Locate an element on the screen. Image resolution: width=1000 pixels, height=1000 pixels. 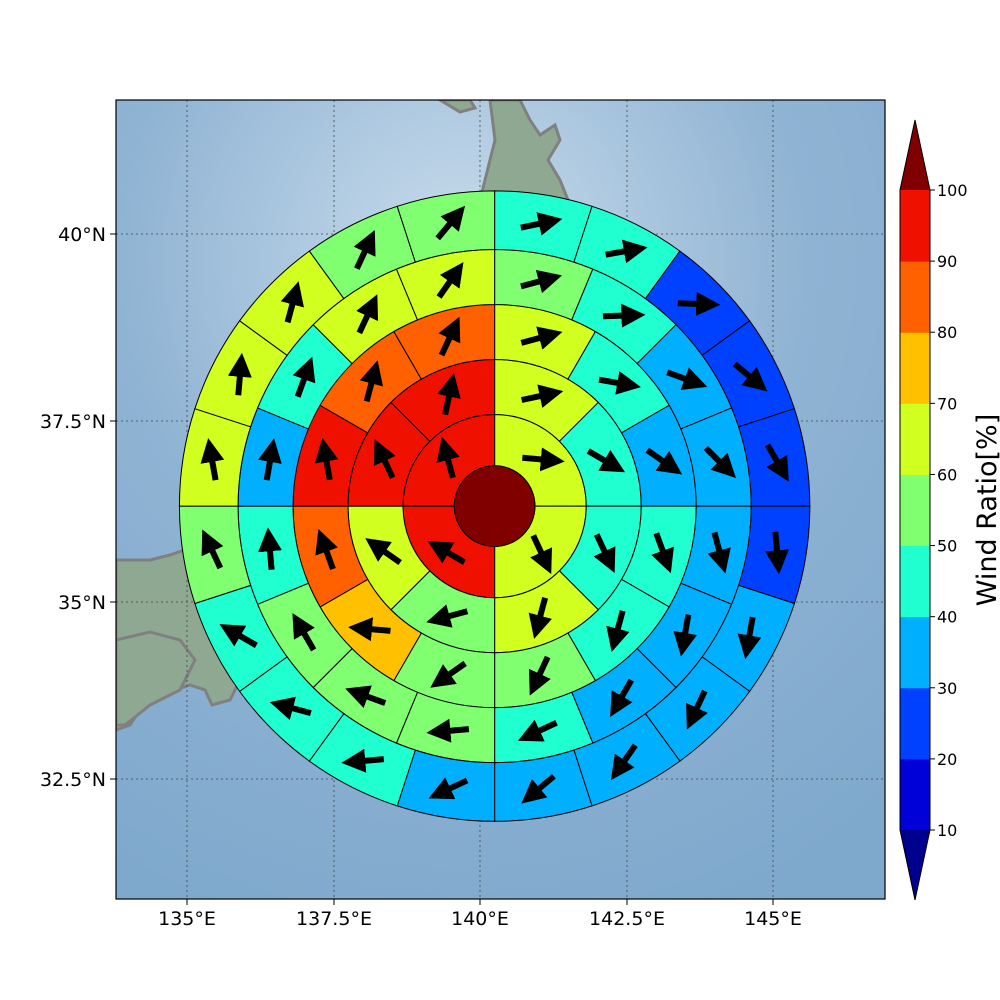
y-axis: 40°N 37.5°N 35°N 32.5°N is located at coordinates (78, 507).